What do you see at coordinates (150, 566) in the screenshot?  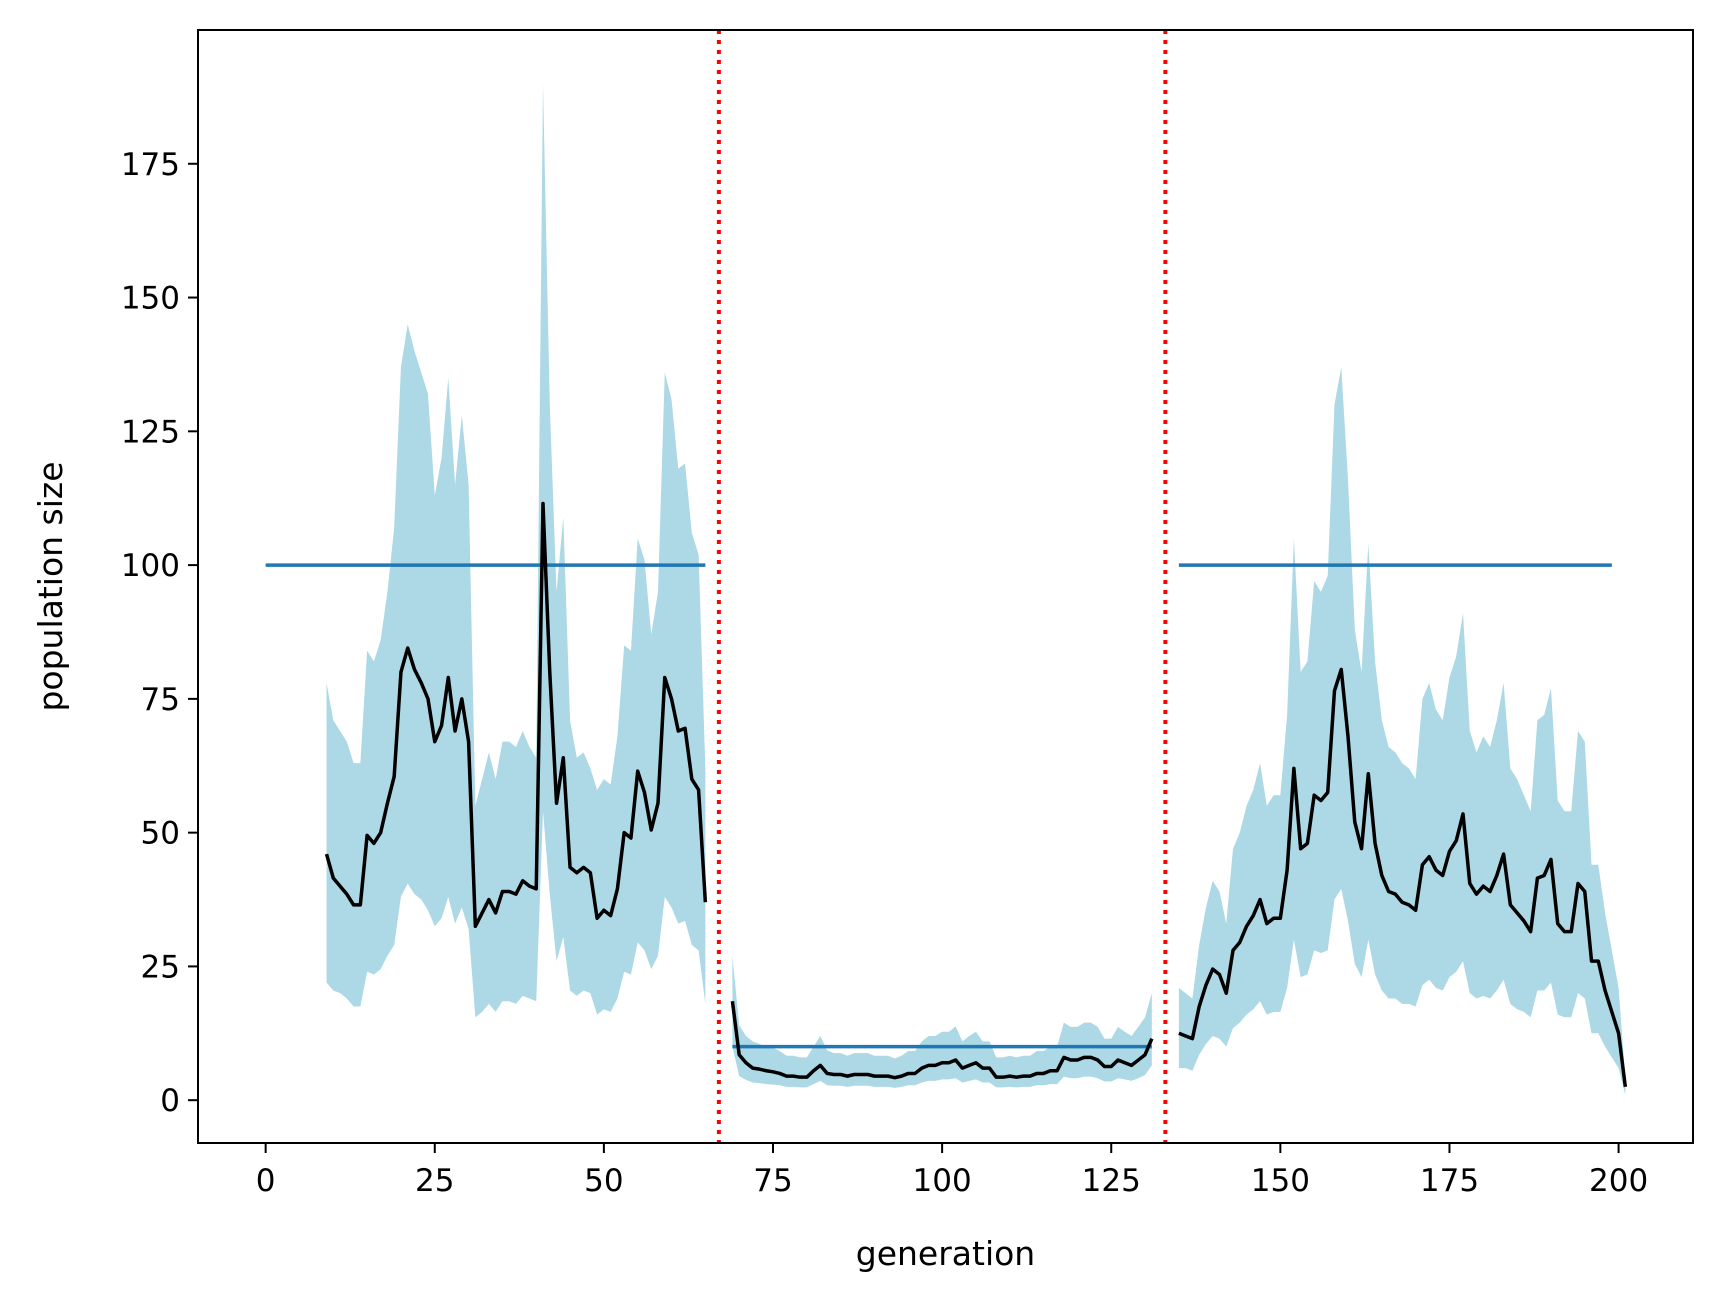 I see `y-tick-label: 100` at bounding box center [150, 566].